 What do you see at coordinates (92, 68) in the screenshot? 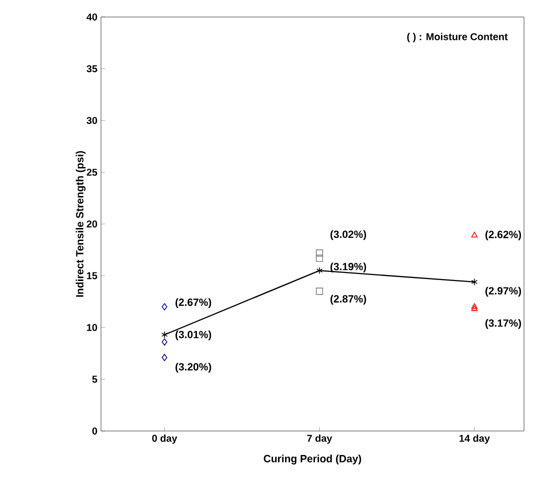
I see `y-tick-label: 35` at bounding box center [92, 68].